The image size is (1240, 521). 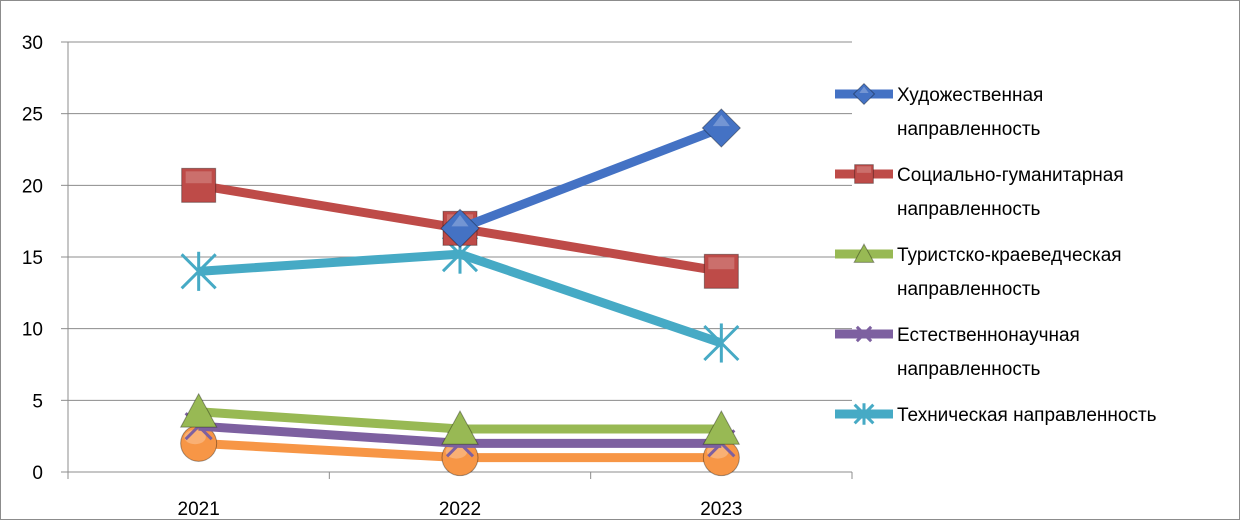 I want to click on series-line, so click(x=590, y=178).